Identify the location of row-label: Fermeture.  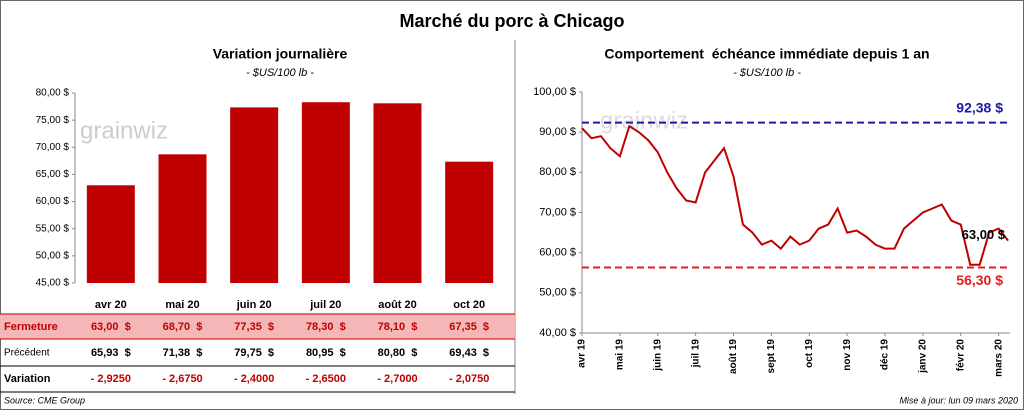
(31, 327).